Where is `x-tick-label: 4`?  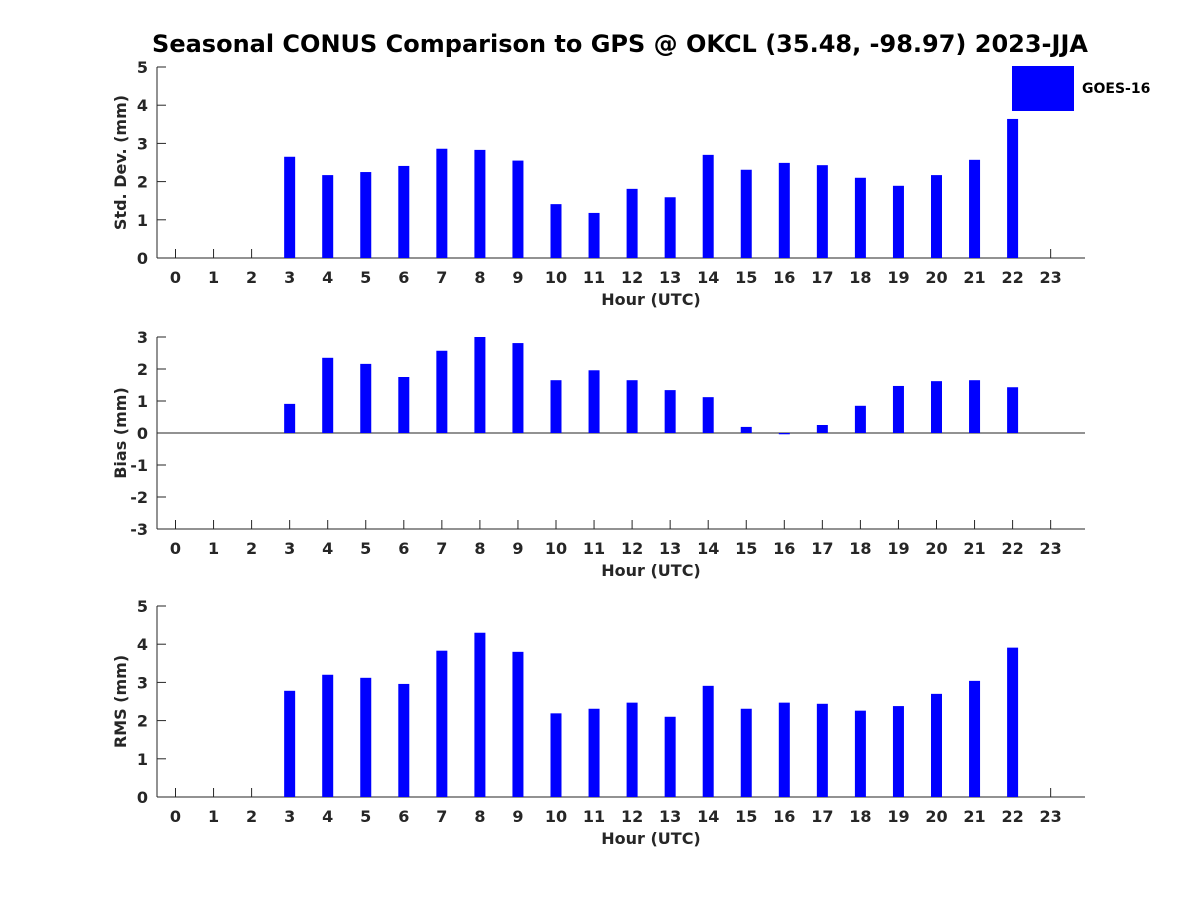
x-tick-label: 4 is located at coordinates (327, 548).